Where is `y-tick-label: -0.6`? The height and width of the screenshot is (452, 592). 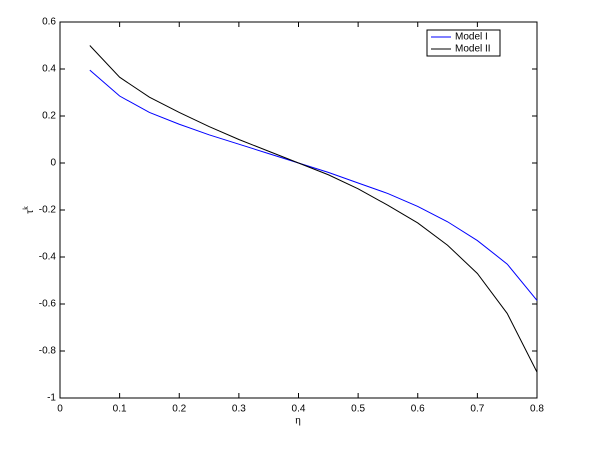
y-tick-label: -0.6 is located at coordinates (48, 304).